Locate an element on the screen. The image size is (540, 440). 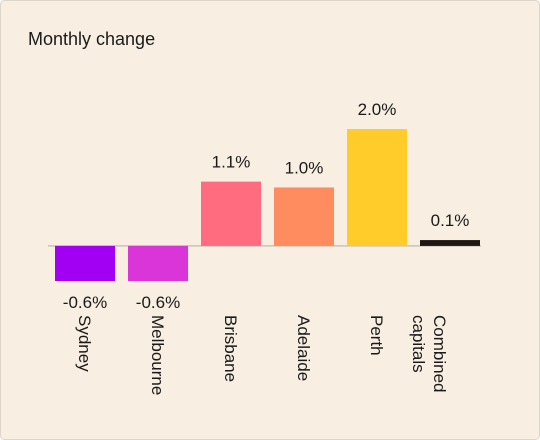
value-label: 0.1% is located at coordinates (450, 220).